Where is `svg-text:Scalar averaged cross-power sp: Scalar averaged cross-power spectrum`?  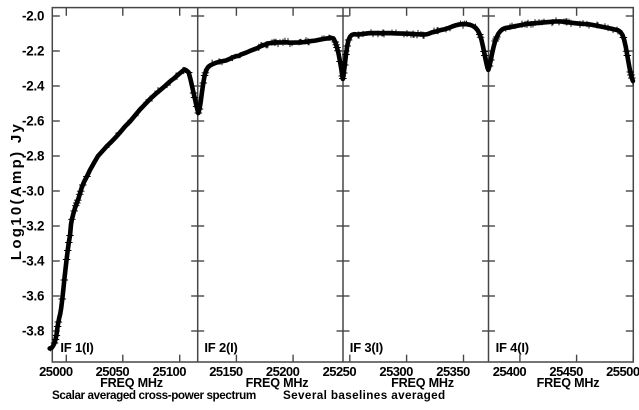
svg-text:Scalar averaged cross-power sp: Scalar averaged cross-power spectrum is located at coordinates (154, 395).